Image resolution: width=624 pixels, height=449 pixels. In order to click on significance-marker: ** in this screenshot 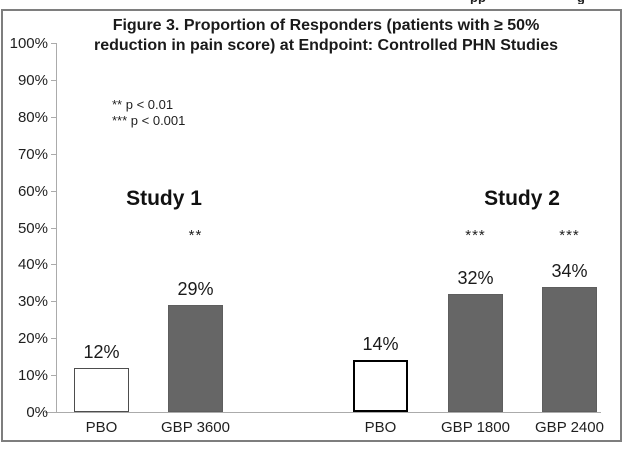, I will do `click(195, 235)`.